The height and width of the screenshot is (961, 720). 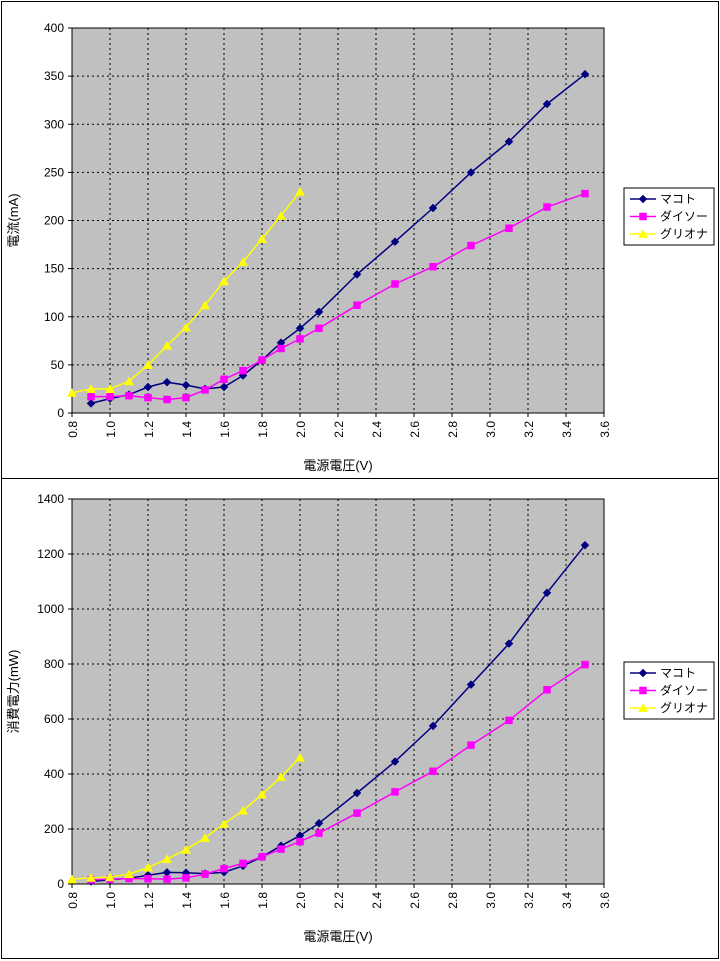 What do you see at coordinates (684, 708) in the screenshot?
I see `legend-label: グリオナ` at bounding box center [684, 708].